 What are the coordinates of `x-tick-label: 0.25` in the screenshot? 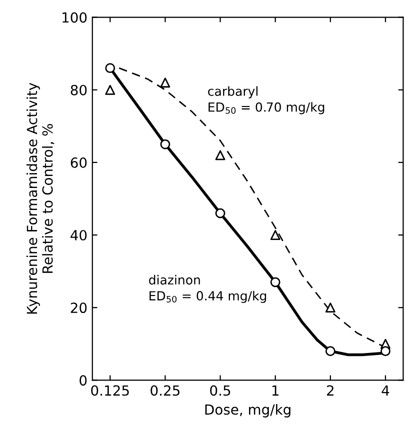 It's located at (165, 390).